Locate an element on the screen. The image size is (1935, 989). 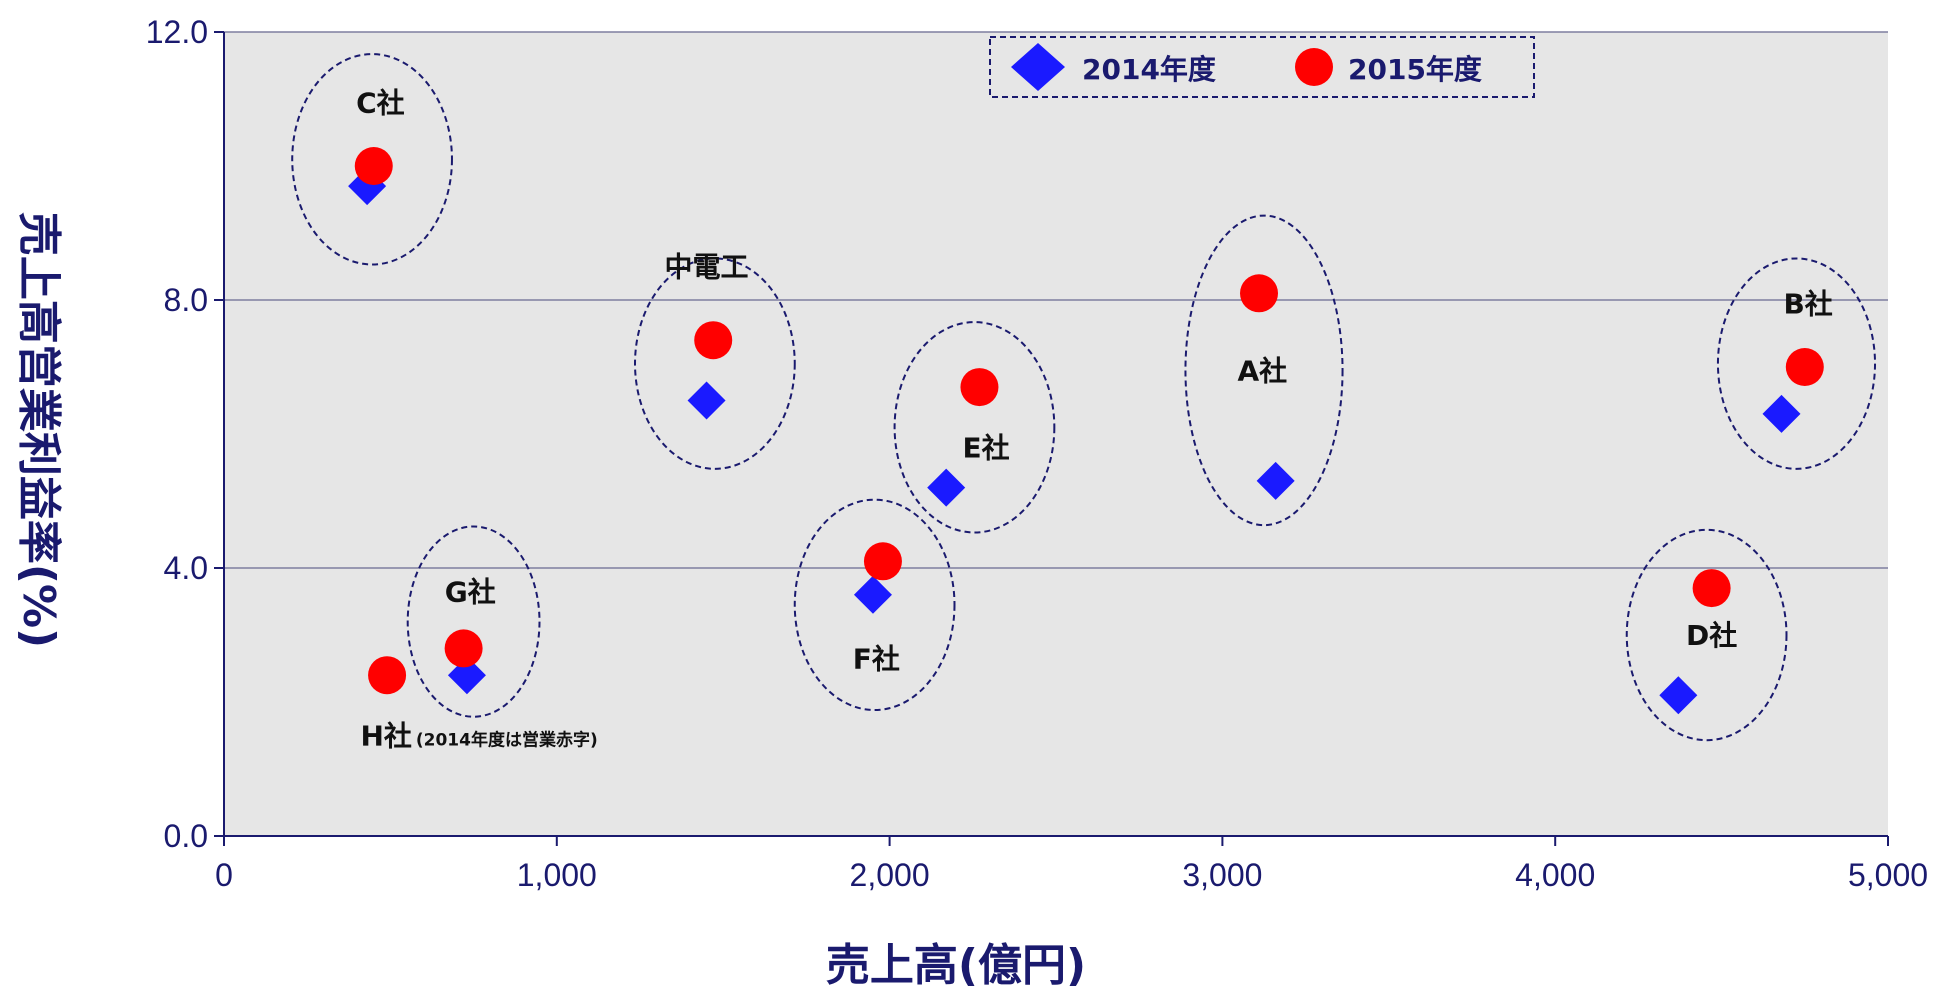
x-tick-label: 2,000 is located at coordinates (890, 875).